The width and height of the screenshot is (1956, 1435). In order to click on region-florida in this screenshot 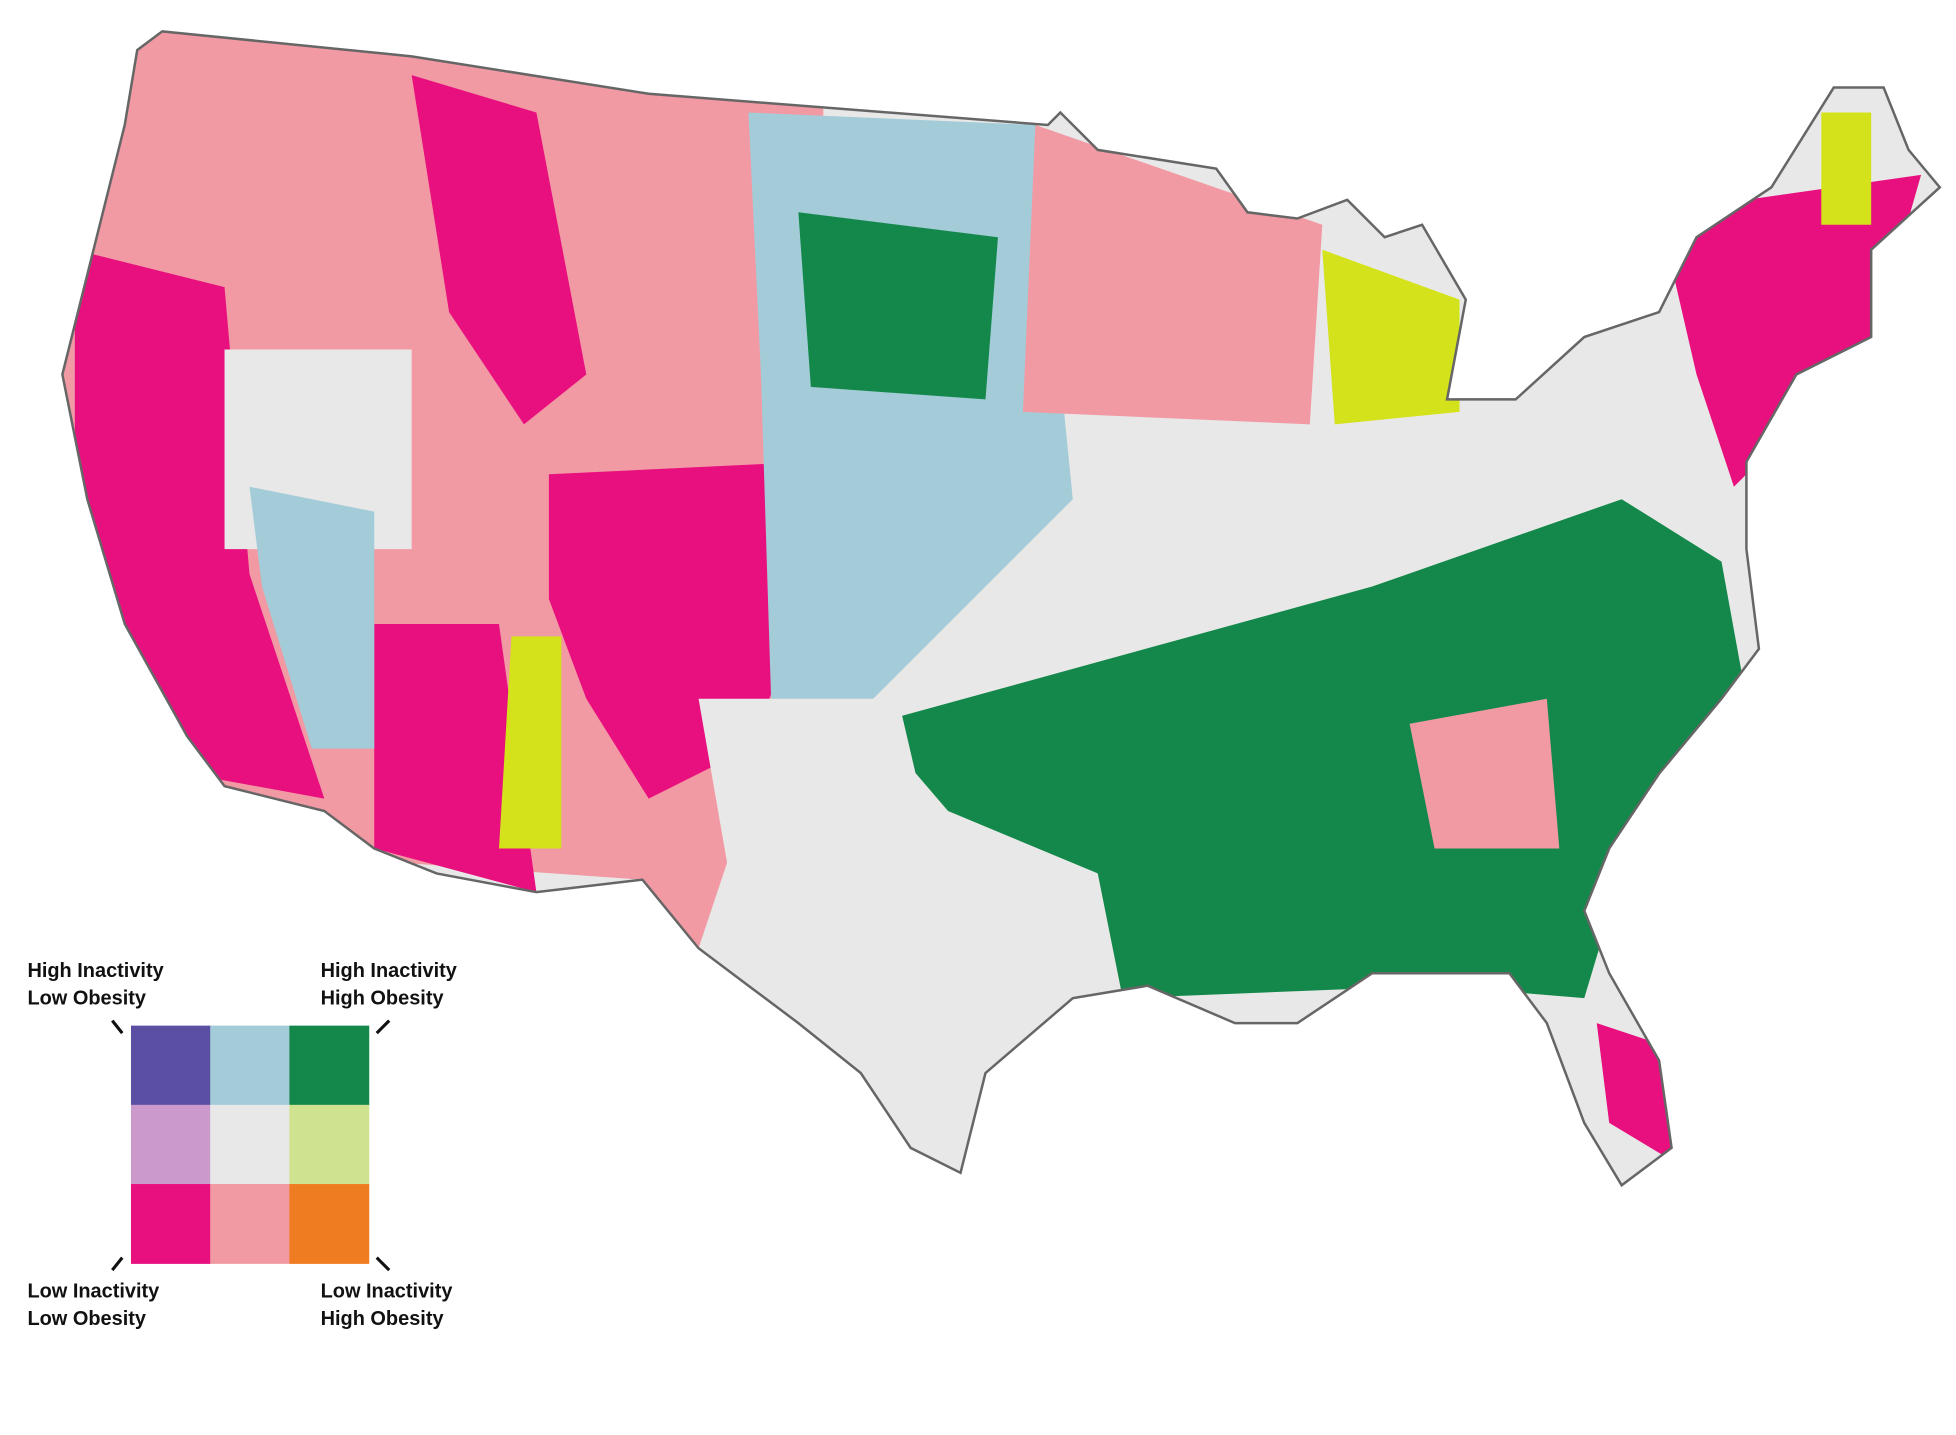, I will do `click(1634, 1092)`.